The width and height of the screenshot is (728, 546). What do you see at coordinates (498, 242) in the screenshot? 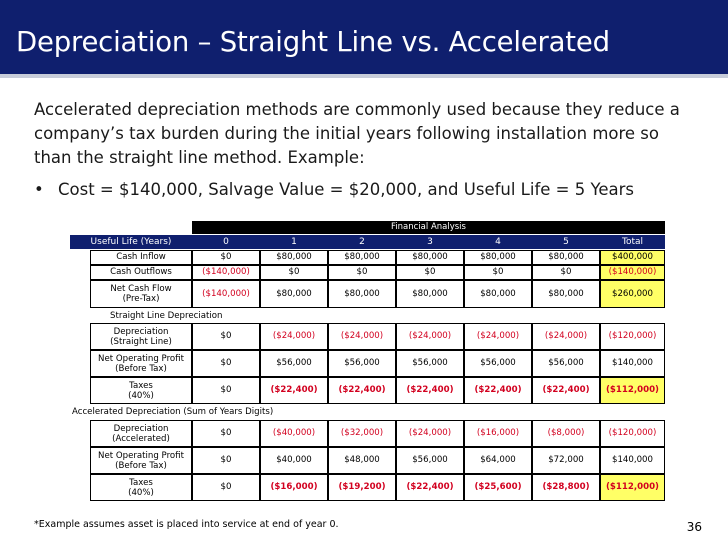
I see `header-cell: 4` at bounding box center [498, 242].